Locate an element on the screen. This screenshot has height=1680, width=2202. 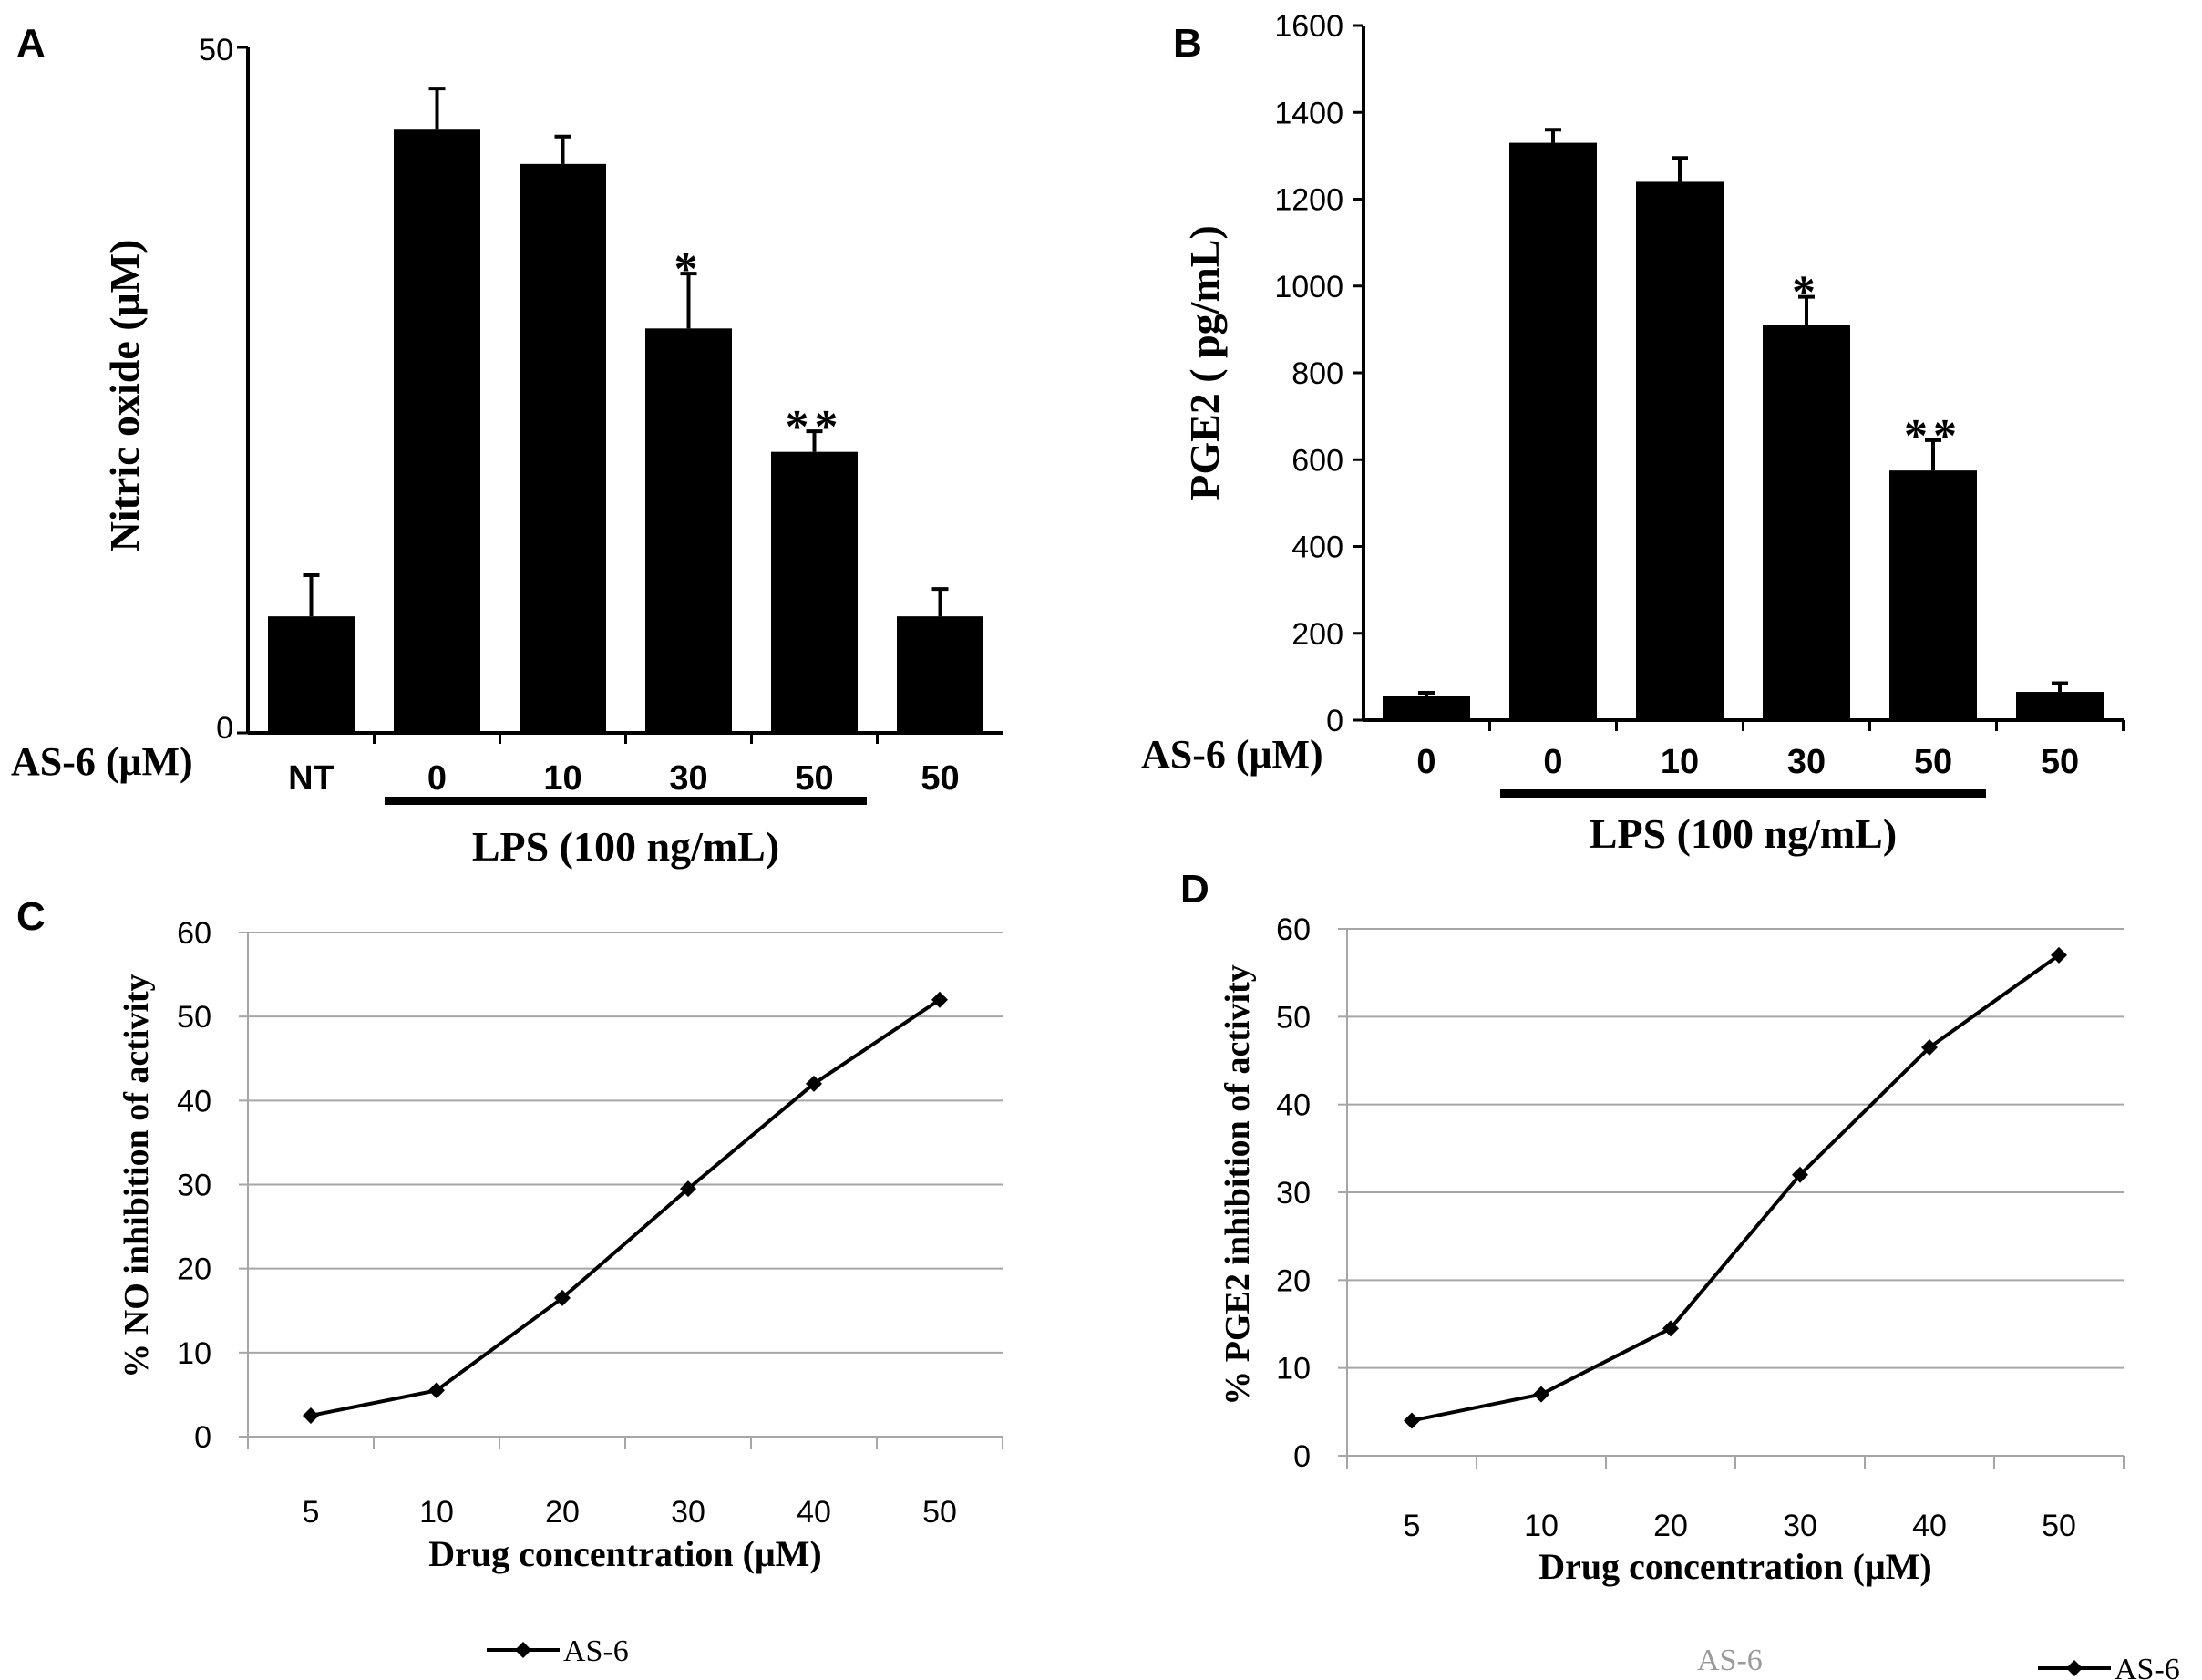
y-tick-label: 200 is located at coordinates (1317, 634).